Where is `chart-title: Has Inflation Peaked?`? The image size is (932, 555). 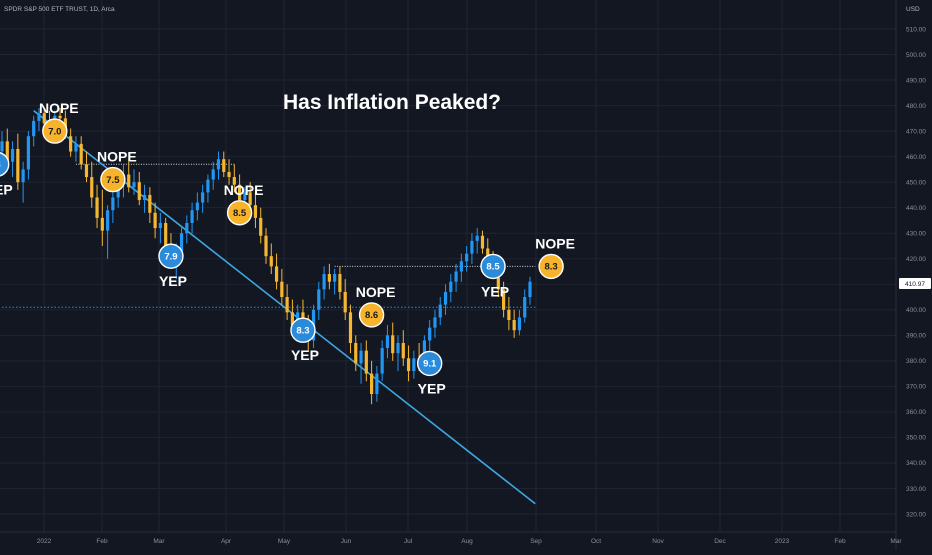
chart-title: Has Inflation Peaked? is located at coordinates (392, 102).